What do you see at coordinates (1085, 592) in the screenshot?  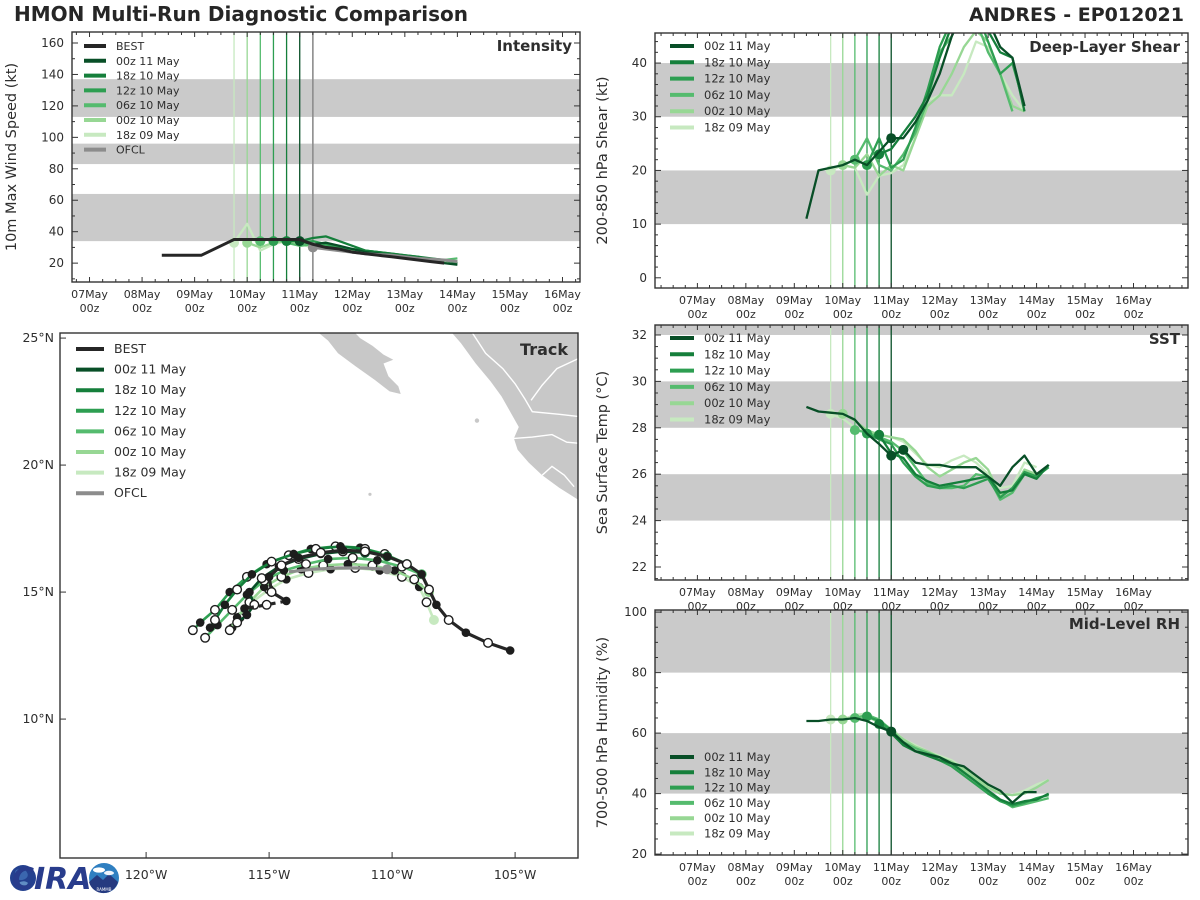 I see `sst-xtick-day-8: 15May` at bounding box center [1085, 592].